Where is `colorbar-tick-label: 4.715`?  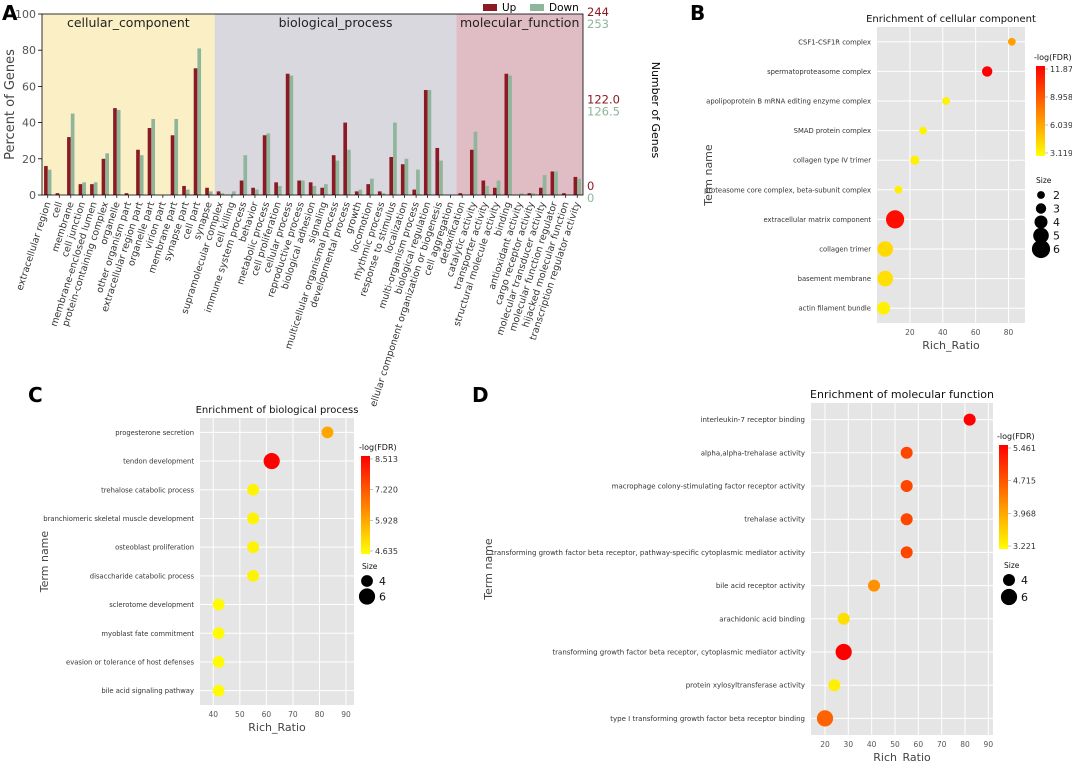
colorbar-tick-label: 4.715 is located at coordinates (1024, 481).